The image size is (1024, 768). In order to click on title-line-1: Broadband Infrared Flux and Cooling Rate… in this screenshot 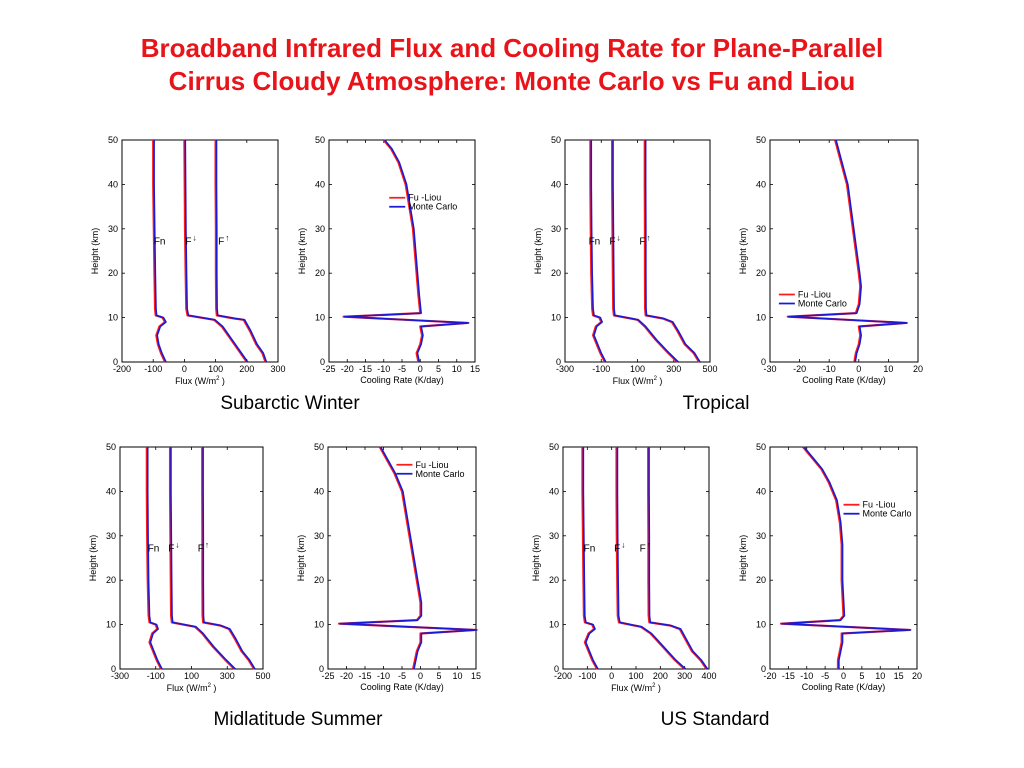, I will do `click(512, 48)`.